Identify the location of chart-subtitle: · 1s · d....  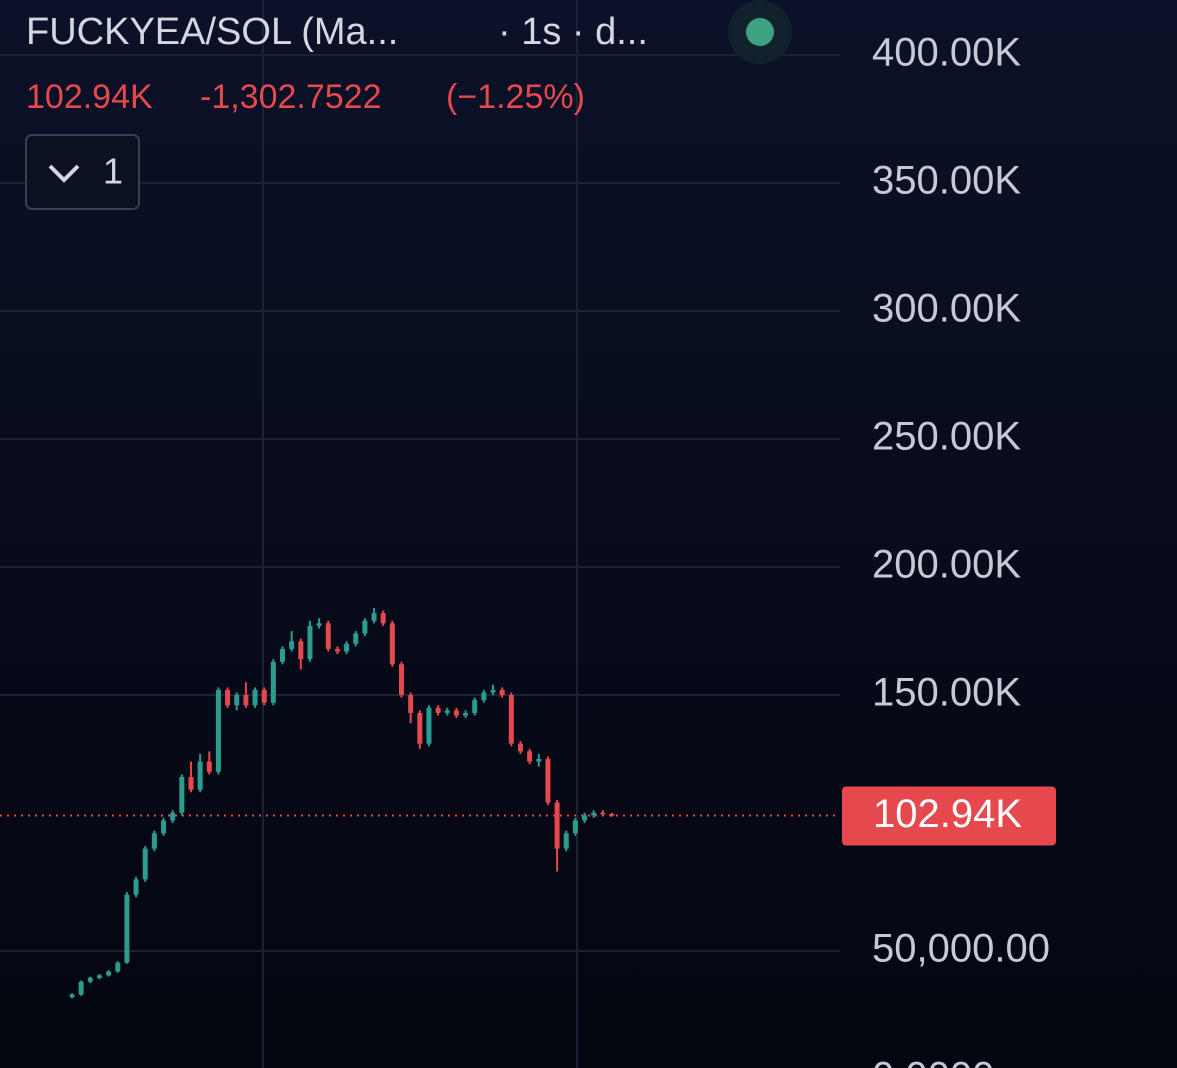
(573, 32).